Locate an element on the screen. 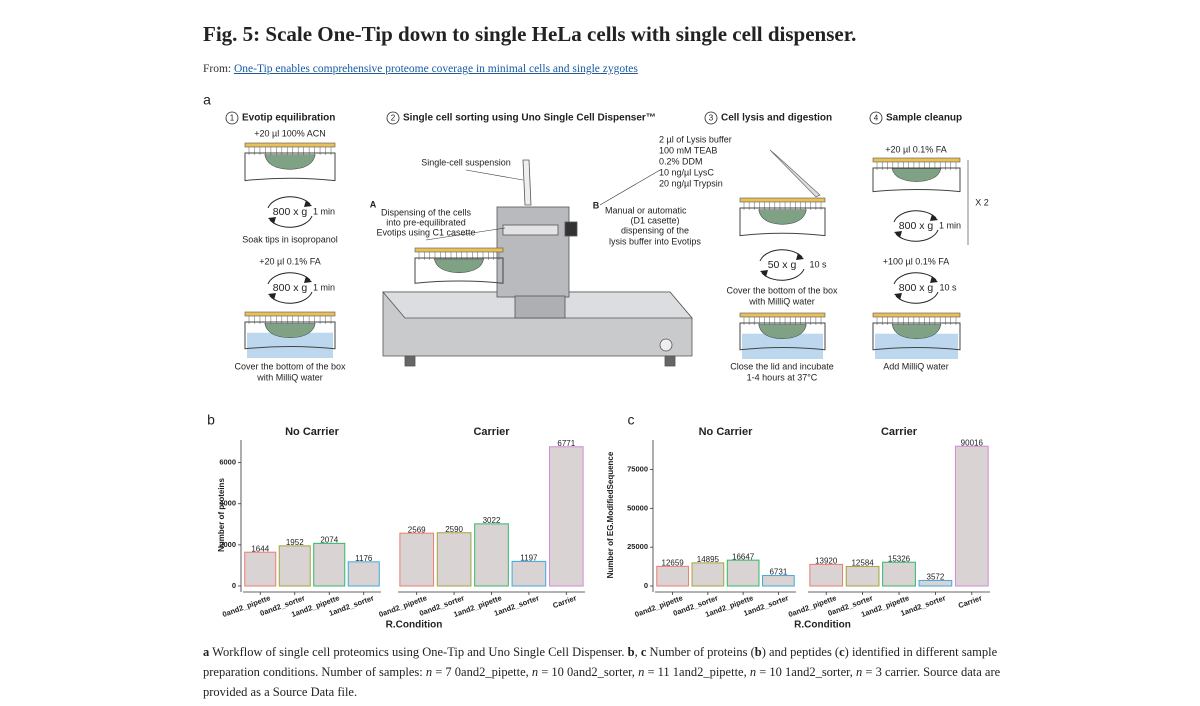 This screenshot has height=706, width=1200. data-label: 3022 is located at coordinates (492, 520).